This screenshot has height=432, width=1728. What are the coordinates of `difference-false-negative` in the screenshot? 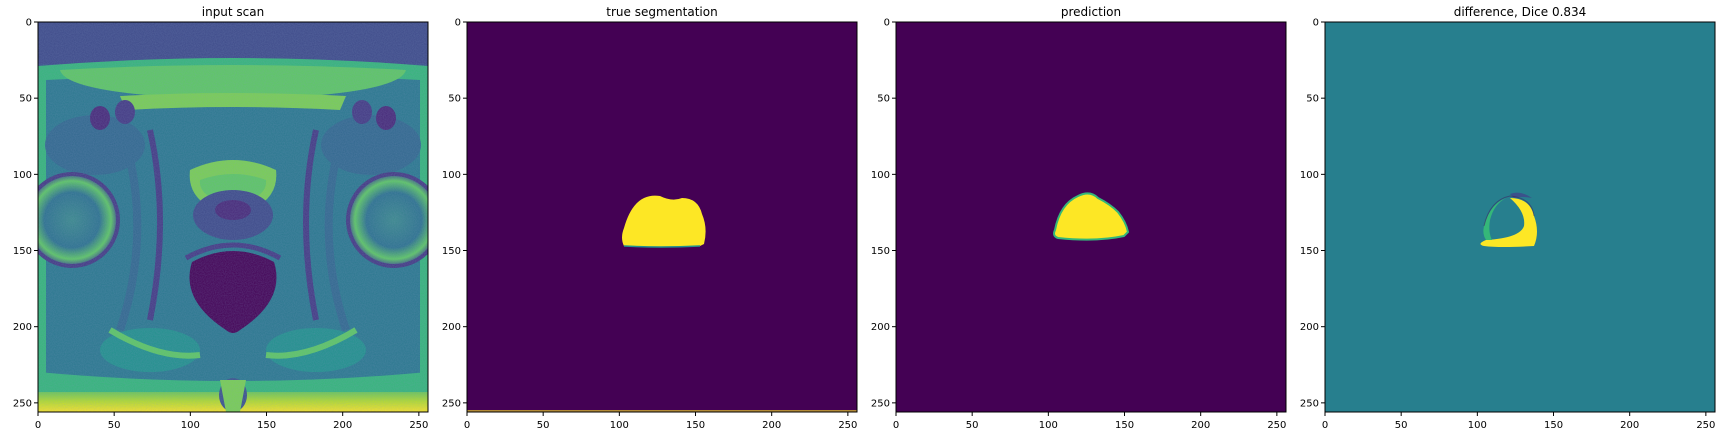 It's located at (1508, 222).